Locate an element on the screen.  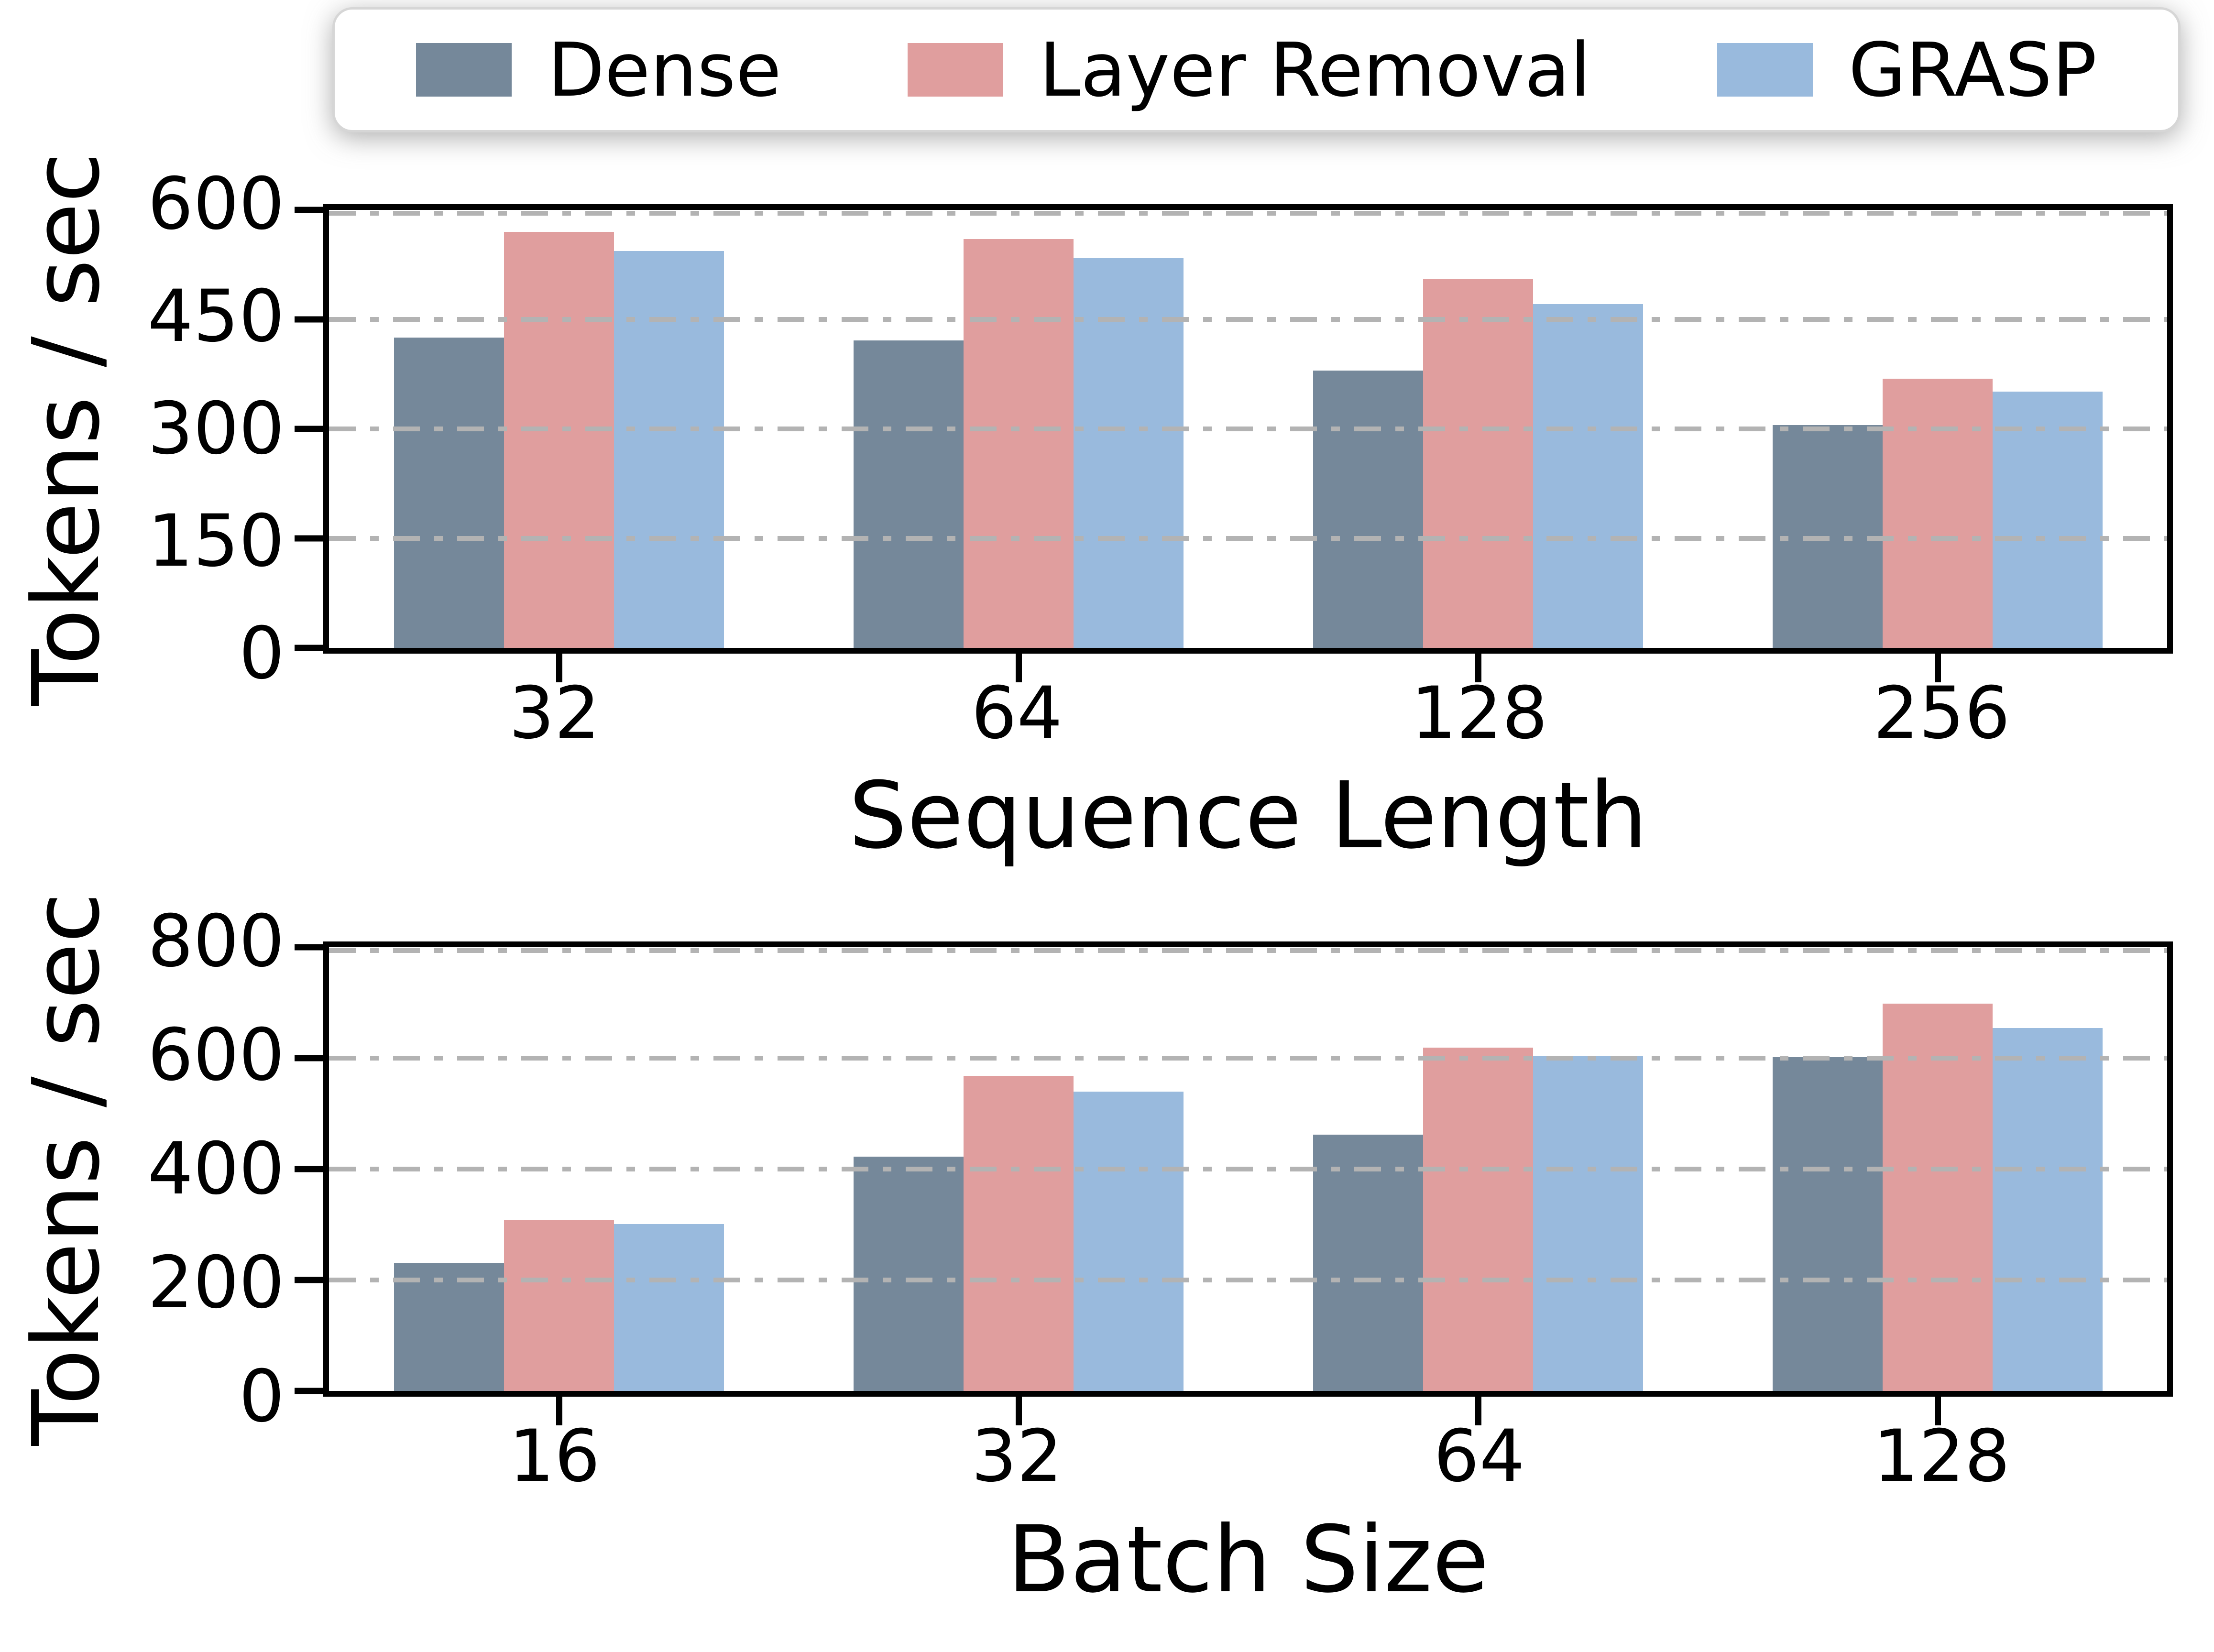
y-tick-label-450: 450 is located at coordinates (216, 316).